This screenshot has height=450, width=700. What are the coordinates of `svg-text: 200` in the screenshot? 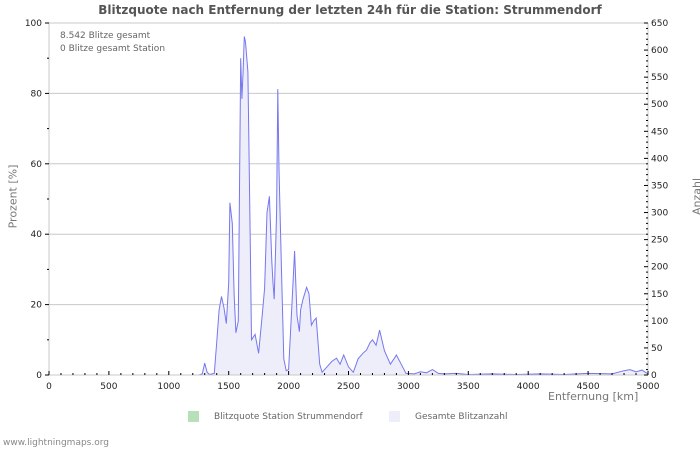 It's located at (659, 268).